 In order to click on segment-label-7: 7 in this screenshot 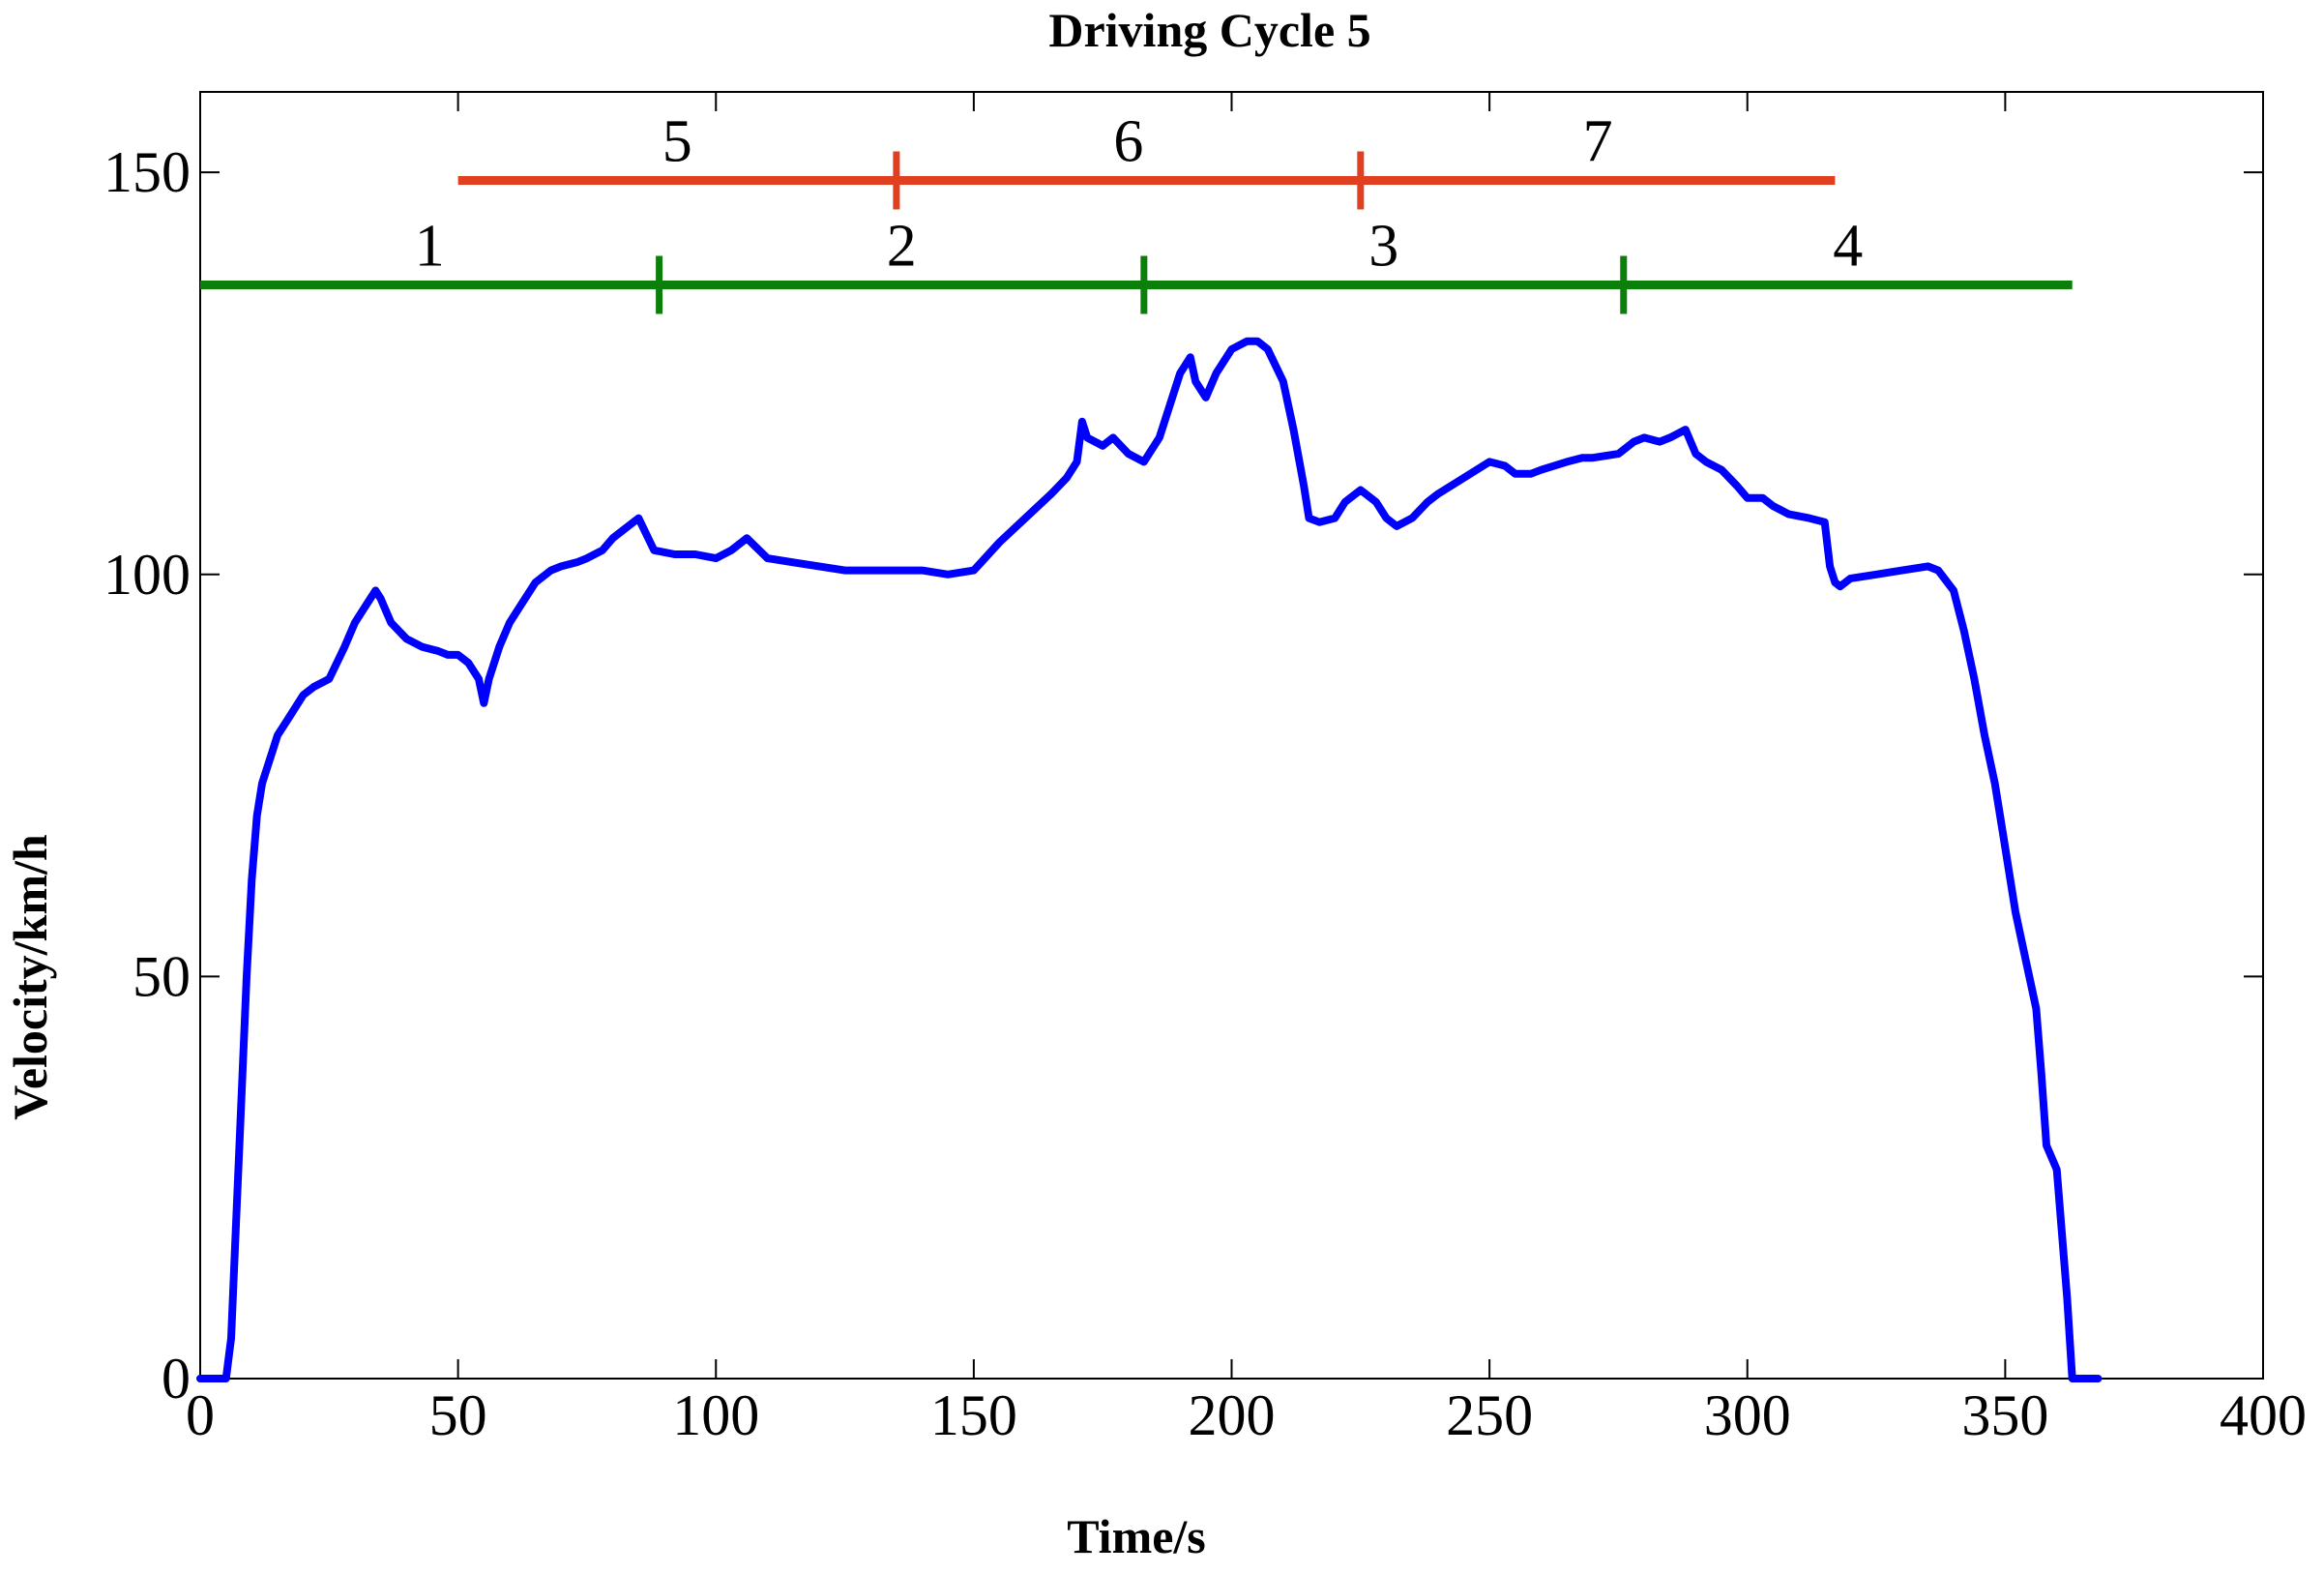, I will do `click(1598, 141)`.